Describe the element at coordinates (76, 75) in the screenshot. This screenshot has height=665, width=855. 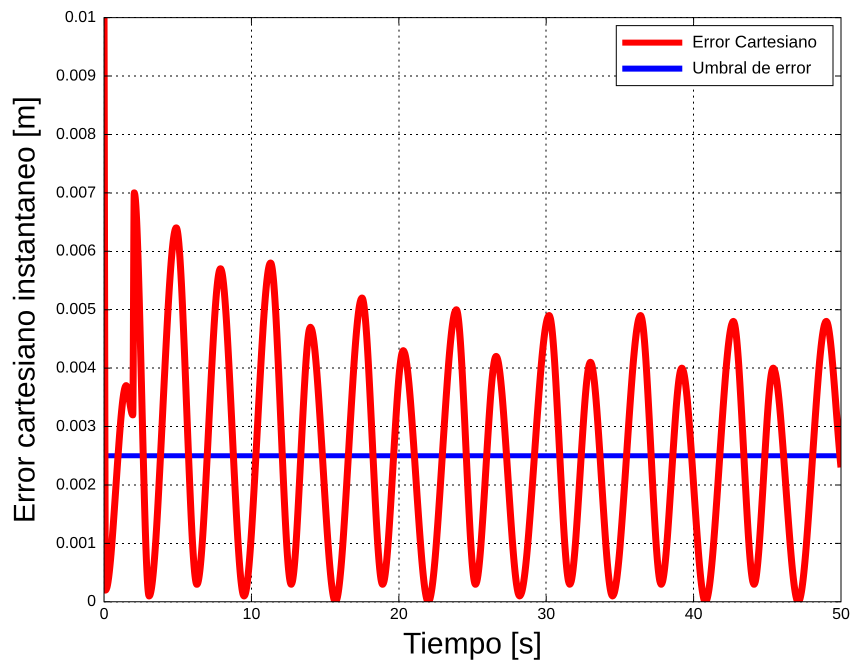
I see `y-tick-label: 0.009` at that location.